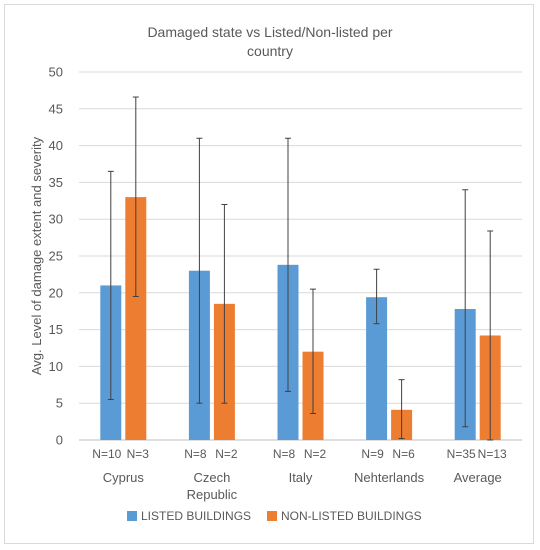  I want to click on y-tick-label: 0, so click(59, 440).